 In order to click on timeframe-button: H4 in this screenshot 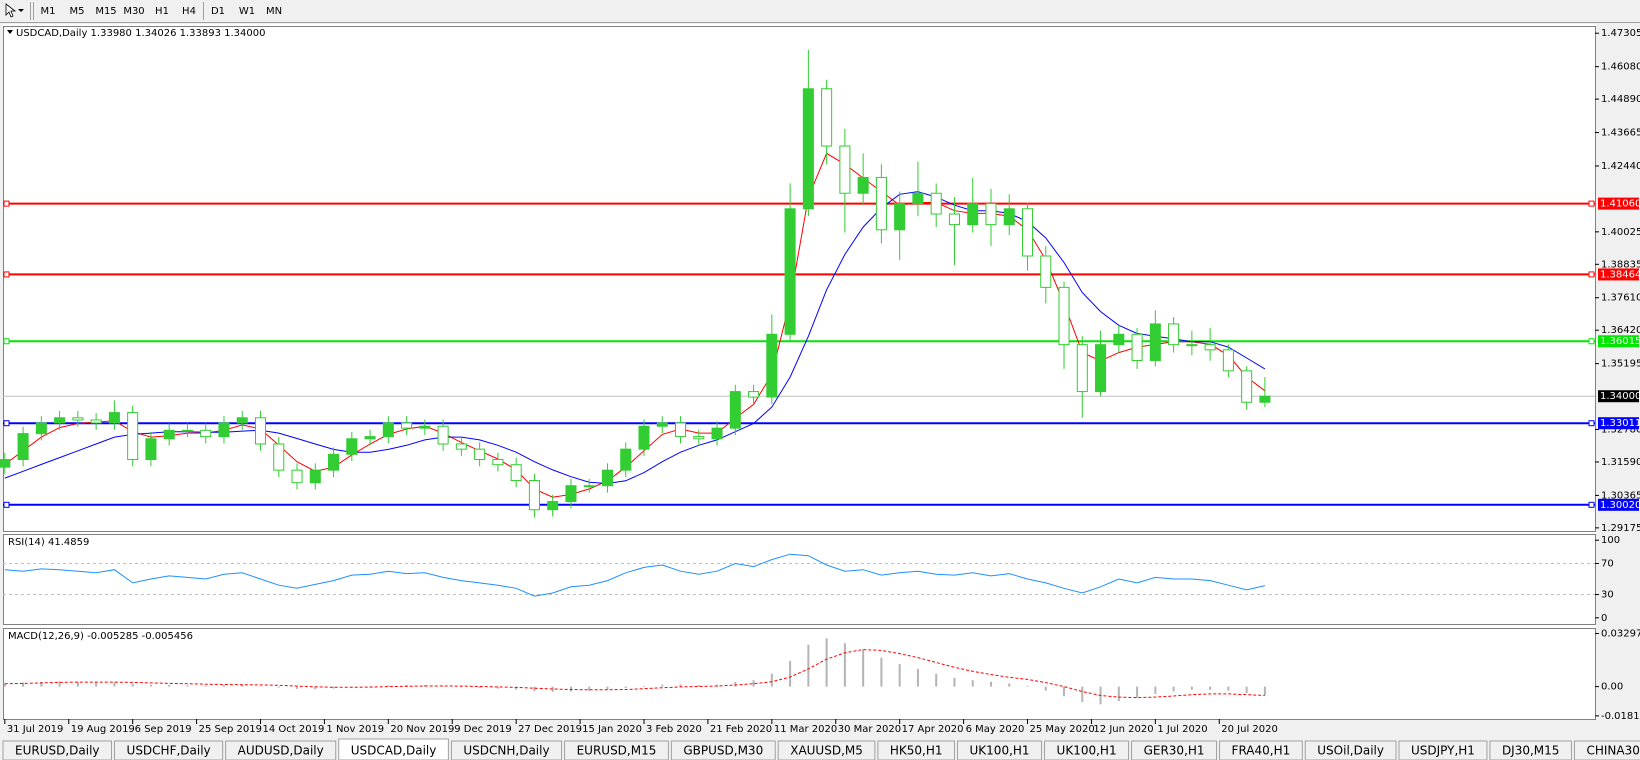, I will do `click(189, 11)`.